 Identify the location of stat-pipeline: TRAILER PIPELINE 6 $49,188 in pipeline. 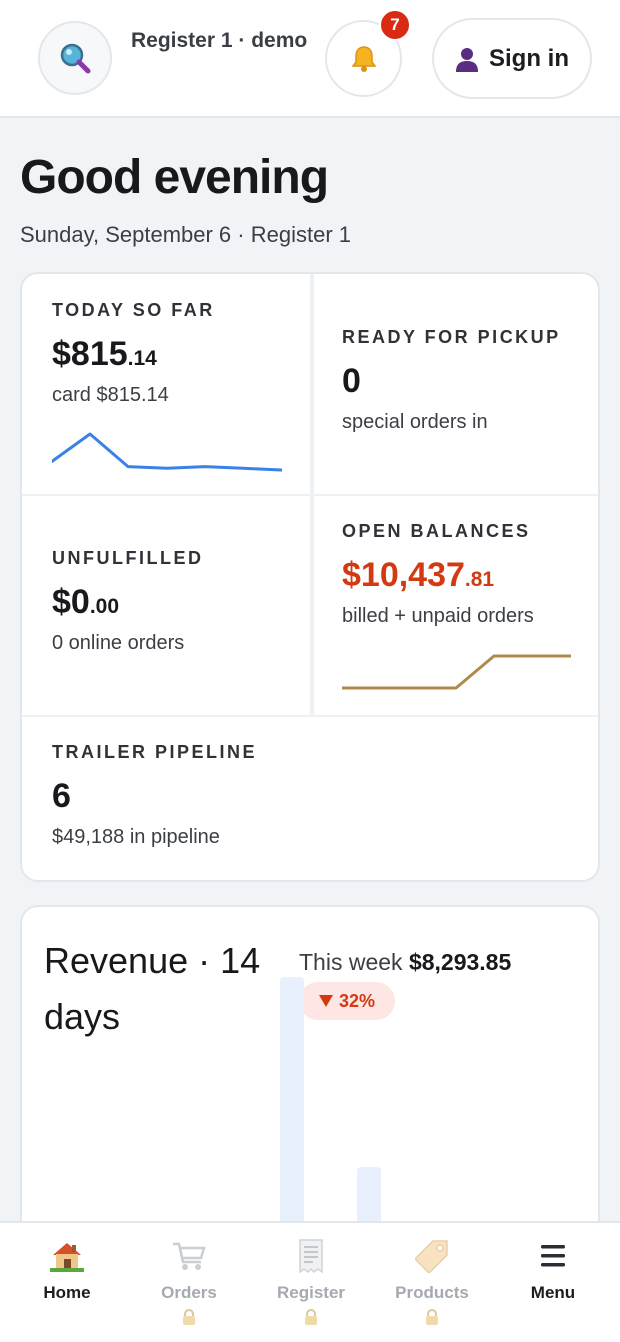
(154, 795).